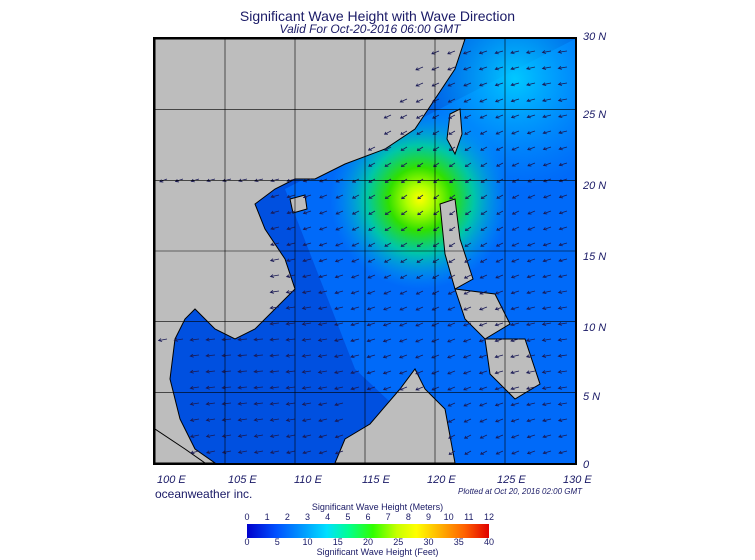  Describe the element at coordinates (368, 542) in the screenshot. I see `feet-tick: 20` at that location.